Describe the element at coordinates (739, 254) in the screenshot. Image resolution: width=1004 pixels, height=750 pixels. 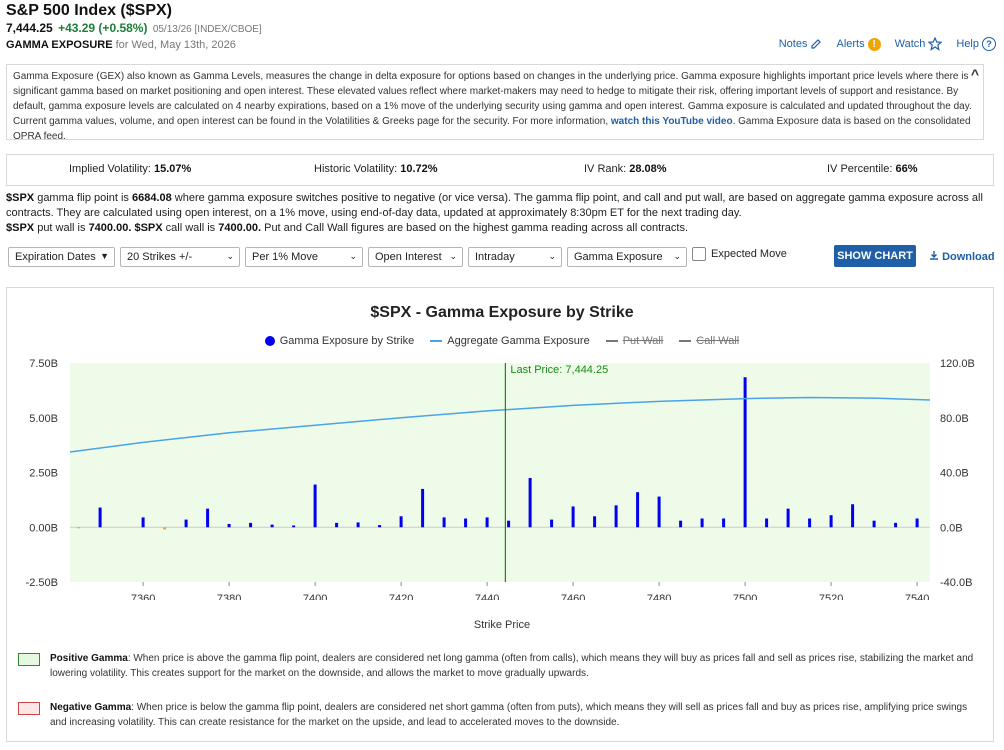
I see `expected-move-toggle: Expected Move` at that location.